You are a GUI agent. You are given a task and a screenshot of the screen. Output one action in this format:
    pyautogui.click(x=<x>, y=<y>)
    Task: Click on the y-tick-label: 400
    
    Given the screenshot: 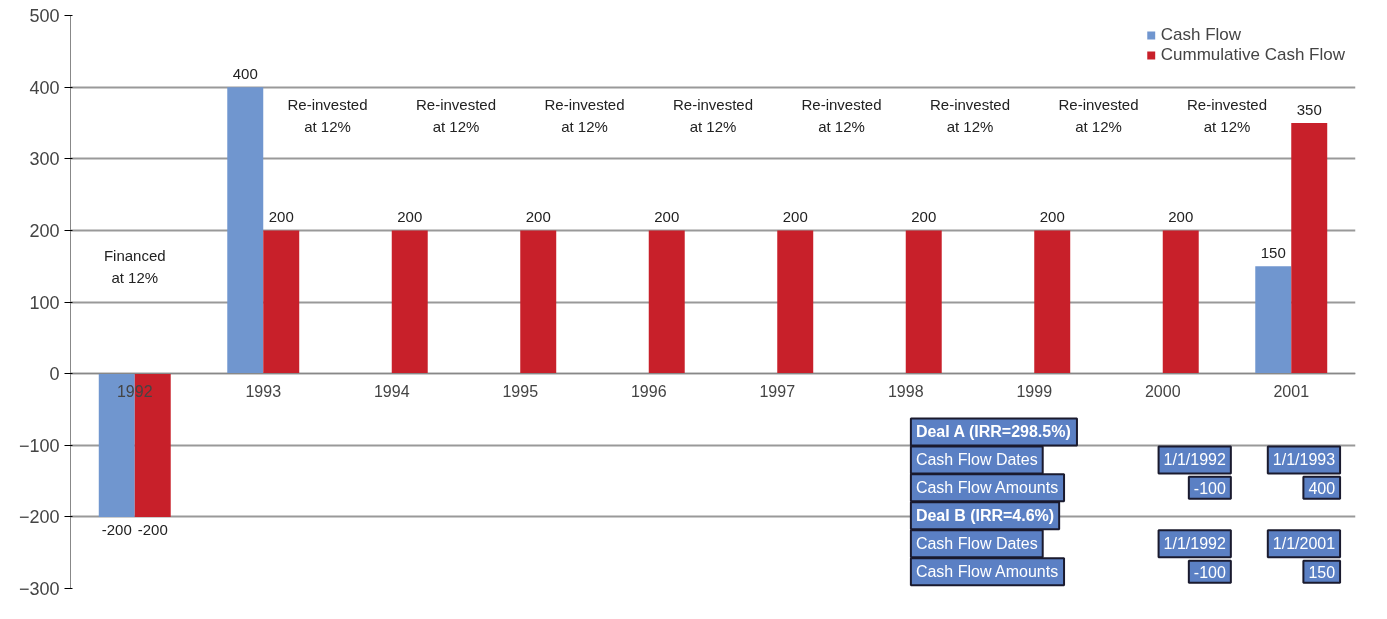 What is the action you would take?
    pyautogui.click(x=44, y=87)
    